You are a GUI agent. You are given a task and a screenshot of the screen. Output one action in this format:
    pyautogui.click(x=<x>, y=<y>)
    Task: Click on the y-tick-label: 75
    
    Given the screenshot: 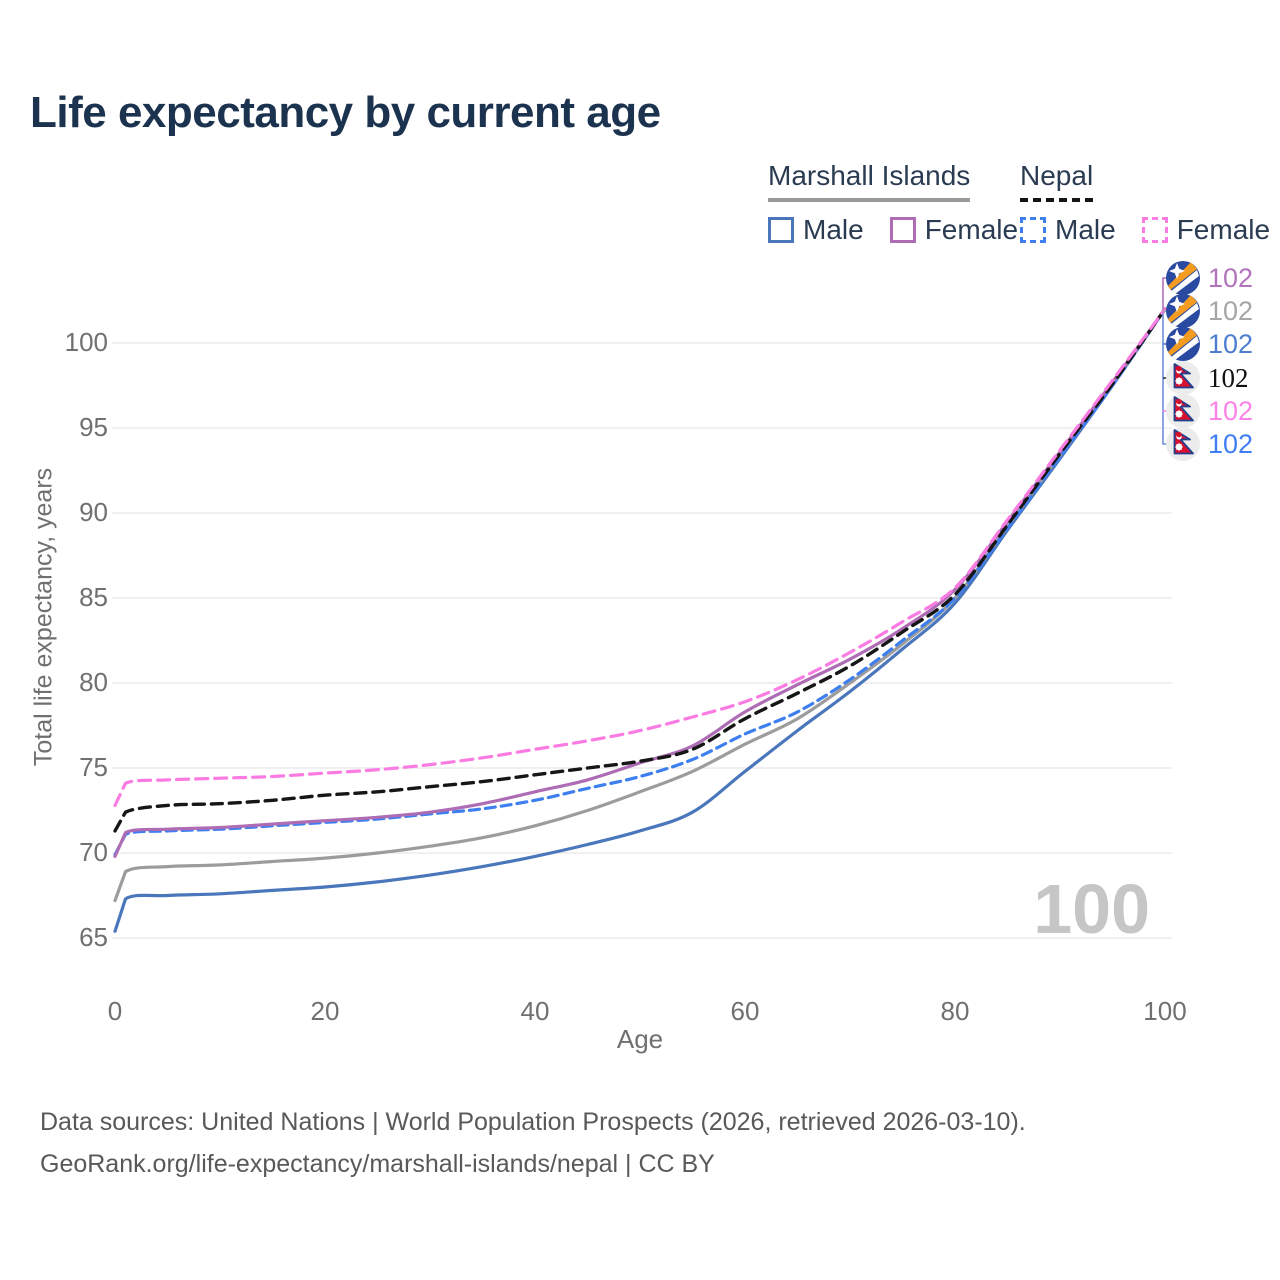 What is the action you would take?
    pyautogui.click(x=93, y=767)
    